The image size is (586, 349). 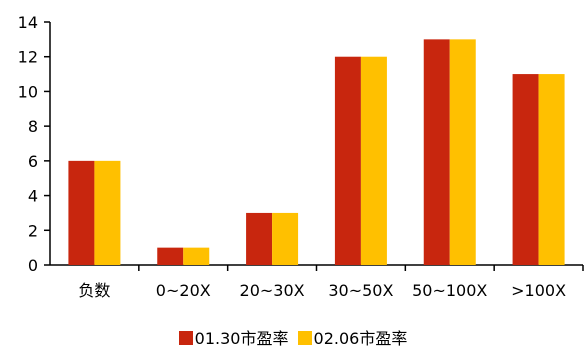 I want to click on legend-label-series-2: 02.06市盈率, so click(x=360, y=338).